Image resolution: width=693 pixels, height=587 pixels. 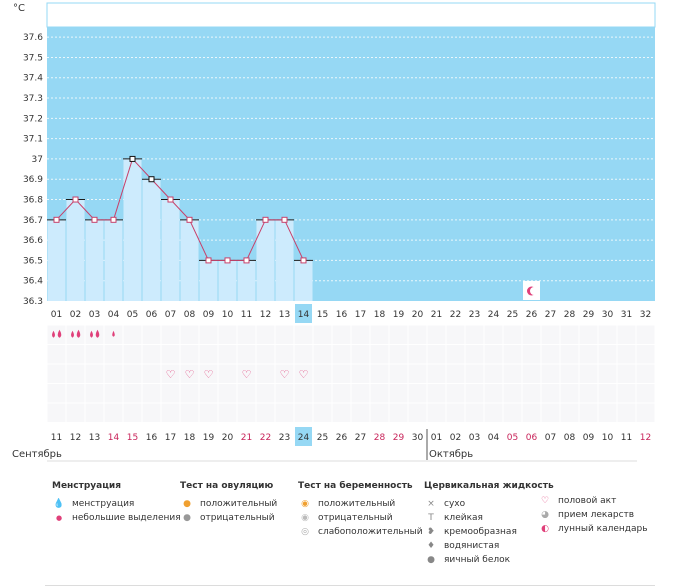 What do you see at coordinates (587, 501) in the screenshot?
I see `legend-label: половой акт` at bounding box center [587, 501].